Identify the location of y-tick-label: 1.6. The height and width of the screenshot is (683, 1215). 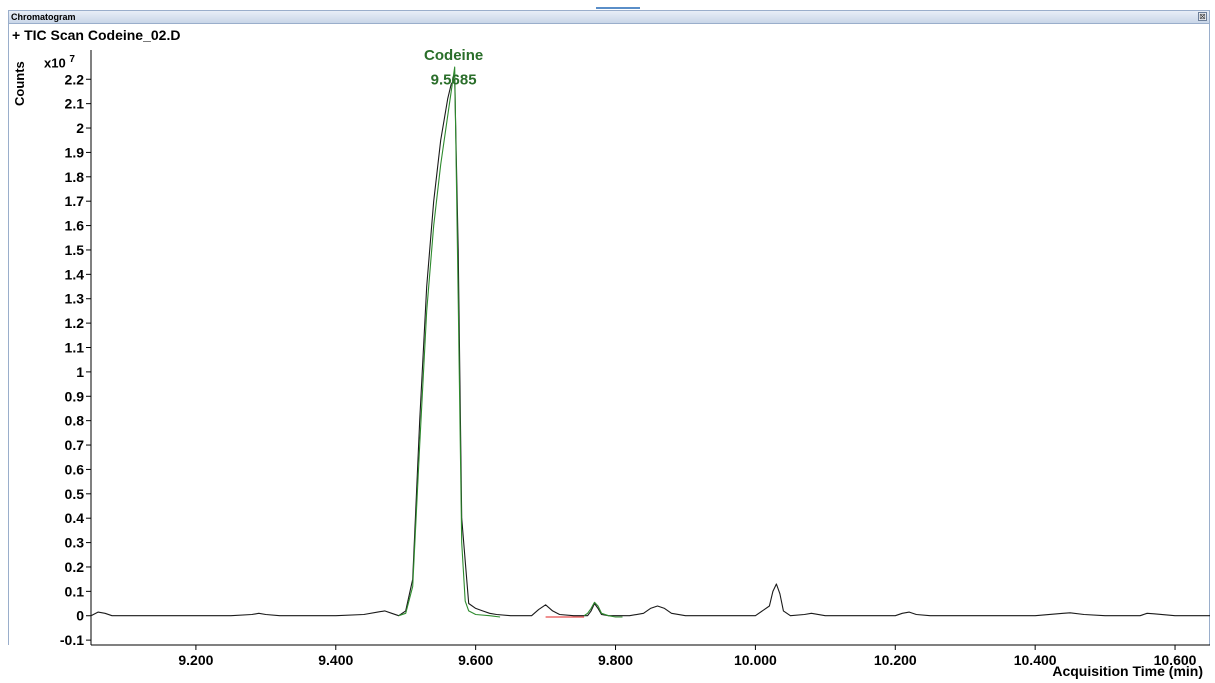
(75, 226).